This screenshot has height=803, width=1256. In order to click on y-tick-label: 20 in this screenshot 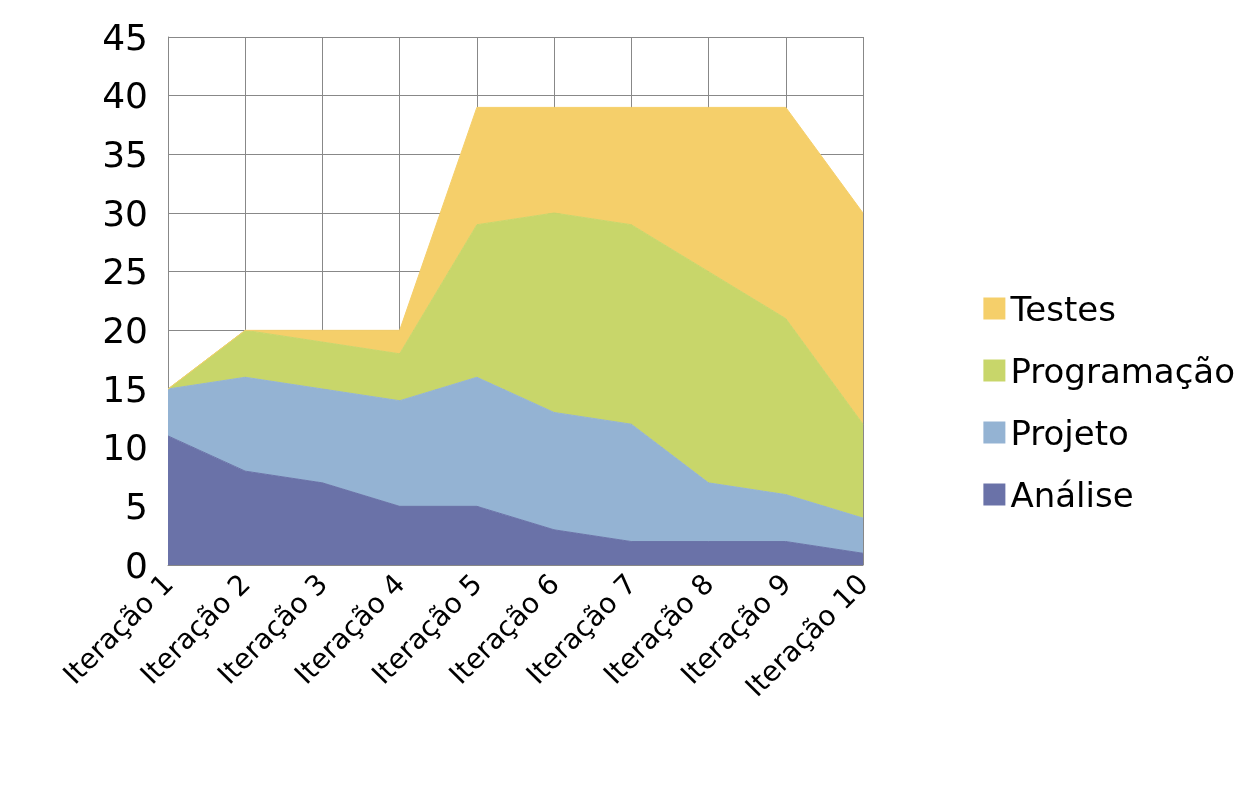, I will do `click(125, 330)`.